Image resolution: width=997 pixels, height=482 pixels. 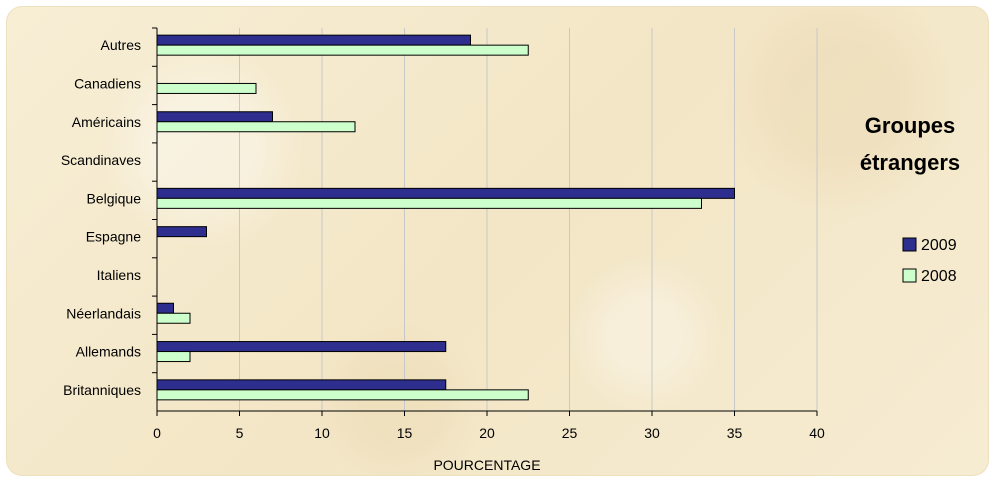 I want to click on chart-title-line-2: étrangers, so click(x=910, y=162).